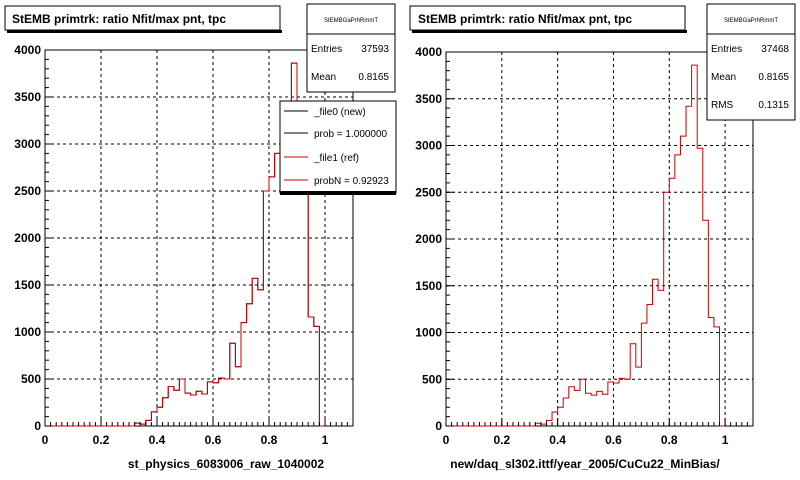 The width and height of the screenshot is (800, 480). Describe the element at coordinates (373, 77) in the screenshot. I see `left-stats-mean-value: 0.8165` at that location.